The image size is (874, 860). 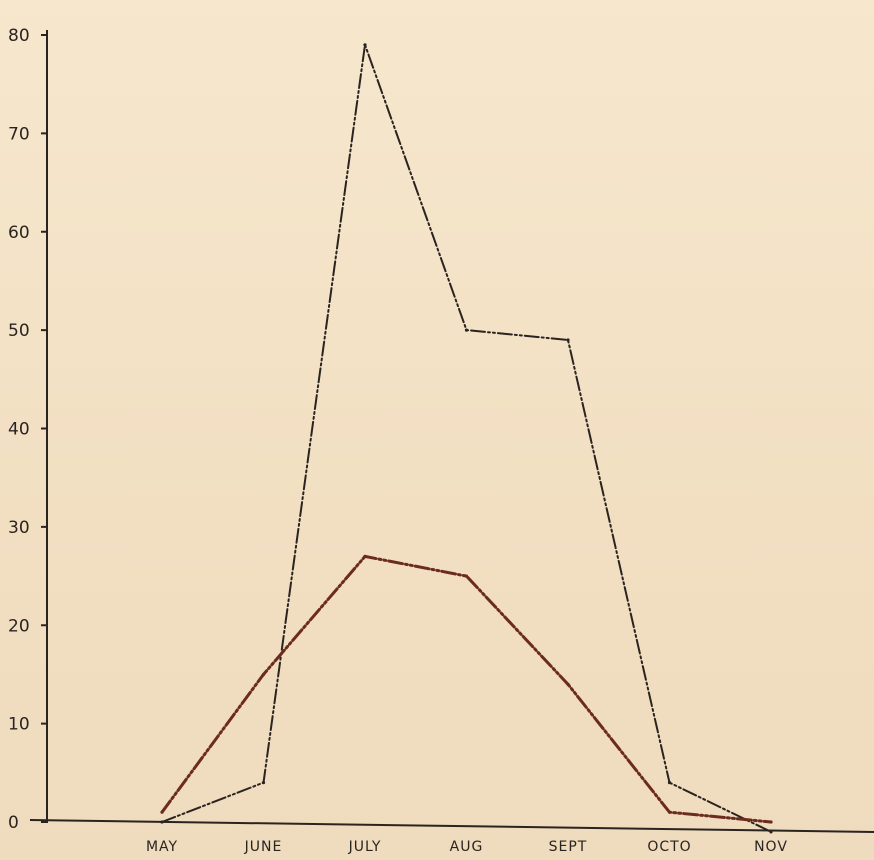 I want to click on x-tick-label: MAY, so click(x=162, y=847).